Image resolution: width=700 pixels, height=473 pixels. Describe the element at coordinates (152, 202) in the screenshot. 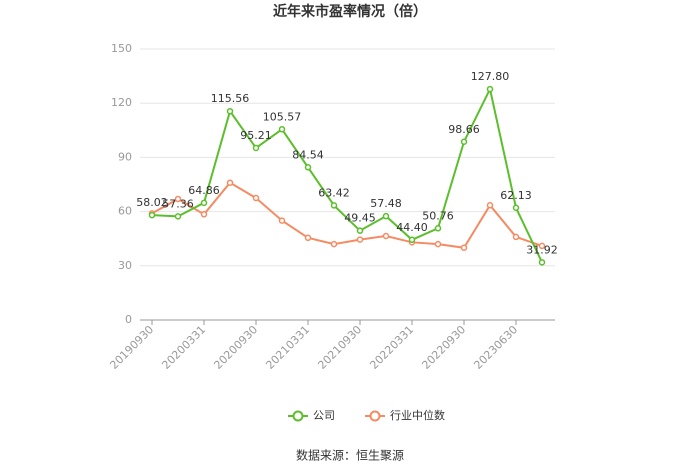

I see `data-label: 58.02` at that location.